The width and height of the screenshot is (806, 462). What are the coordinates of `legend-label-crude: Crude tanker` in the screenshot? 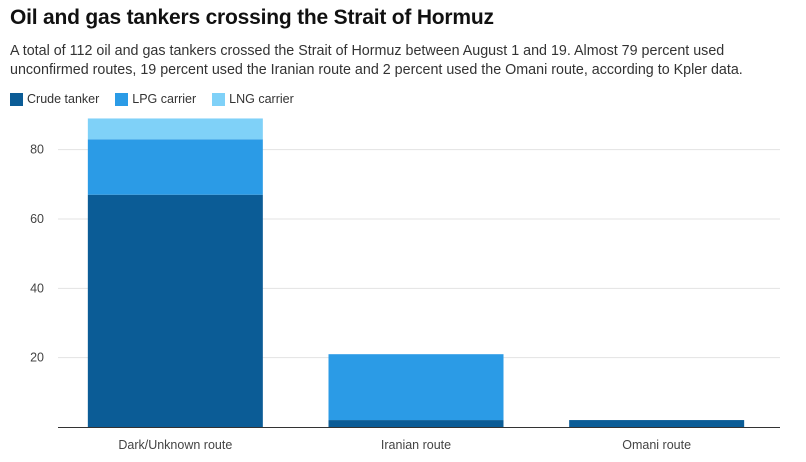 It's located at (63, 99).